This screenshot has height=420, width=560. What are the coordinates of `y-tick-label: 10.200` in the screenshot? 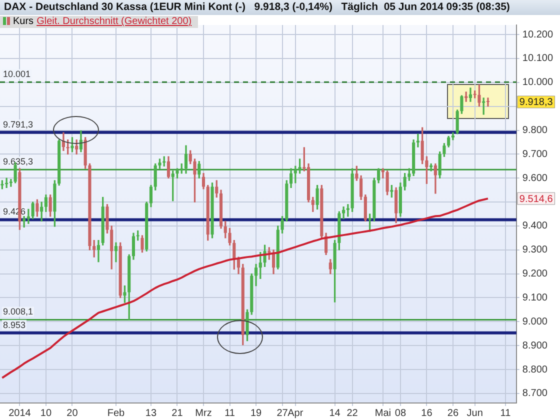 It's located at (538, 34).